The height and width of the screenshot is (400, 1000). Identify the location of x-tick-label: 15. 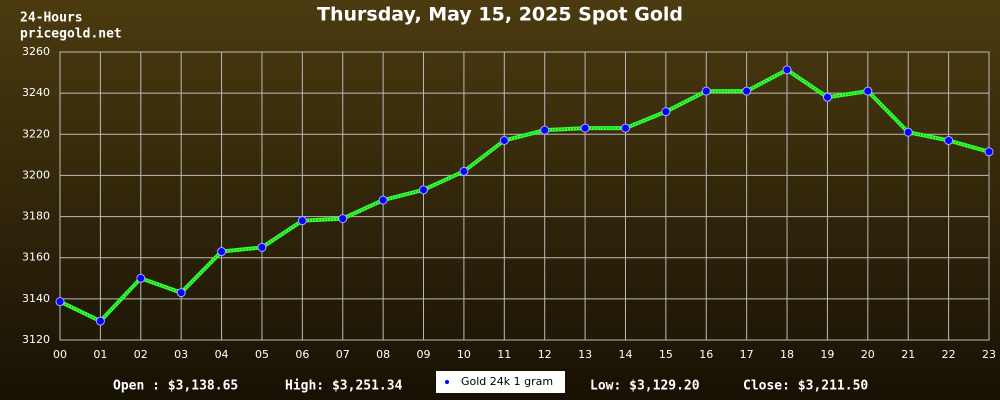
(666, 354).